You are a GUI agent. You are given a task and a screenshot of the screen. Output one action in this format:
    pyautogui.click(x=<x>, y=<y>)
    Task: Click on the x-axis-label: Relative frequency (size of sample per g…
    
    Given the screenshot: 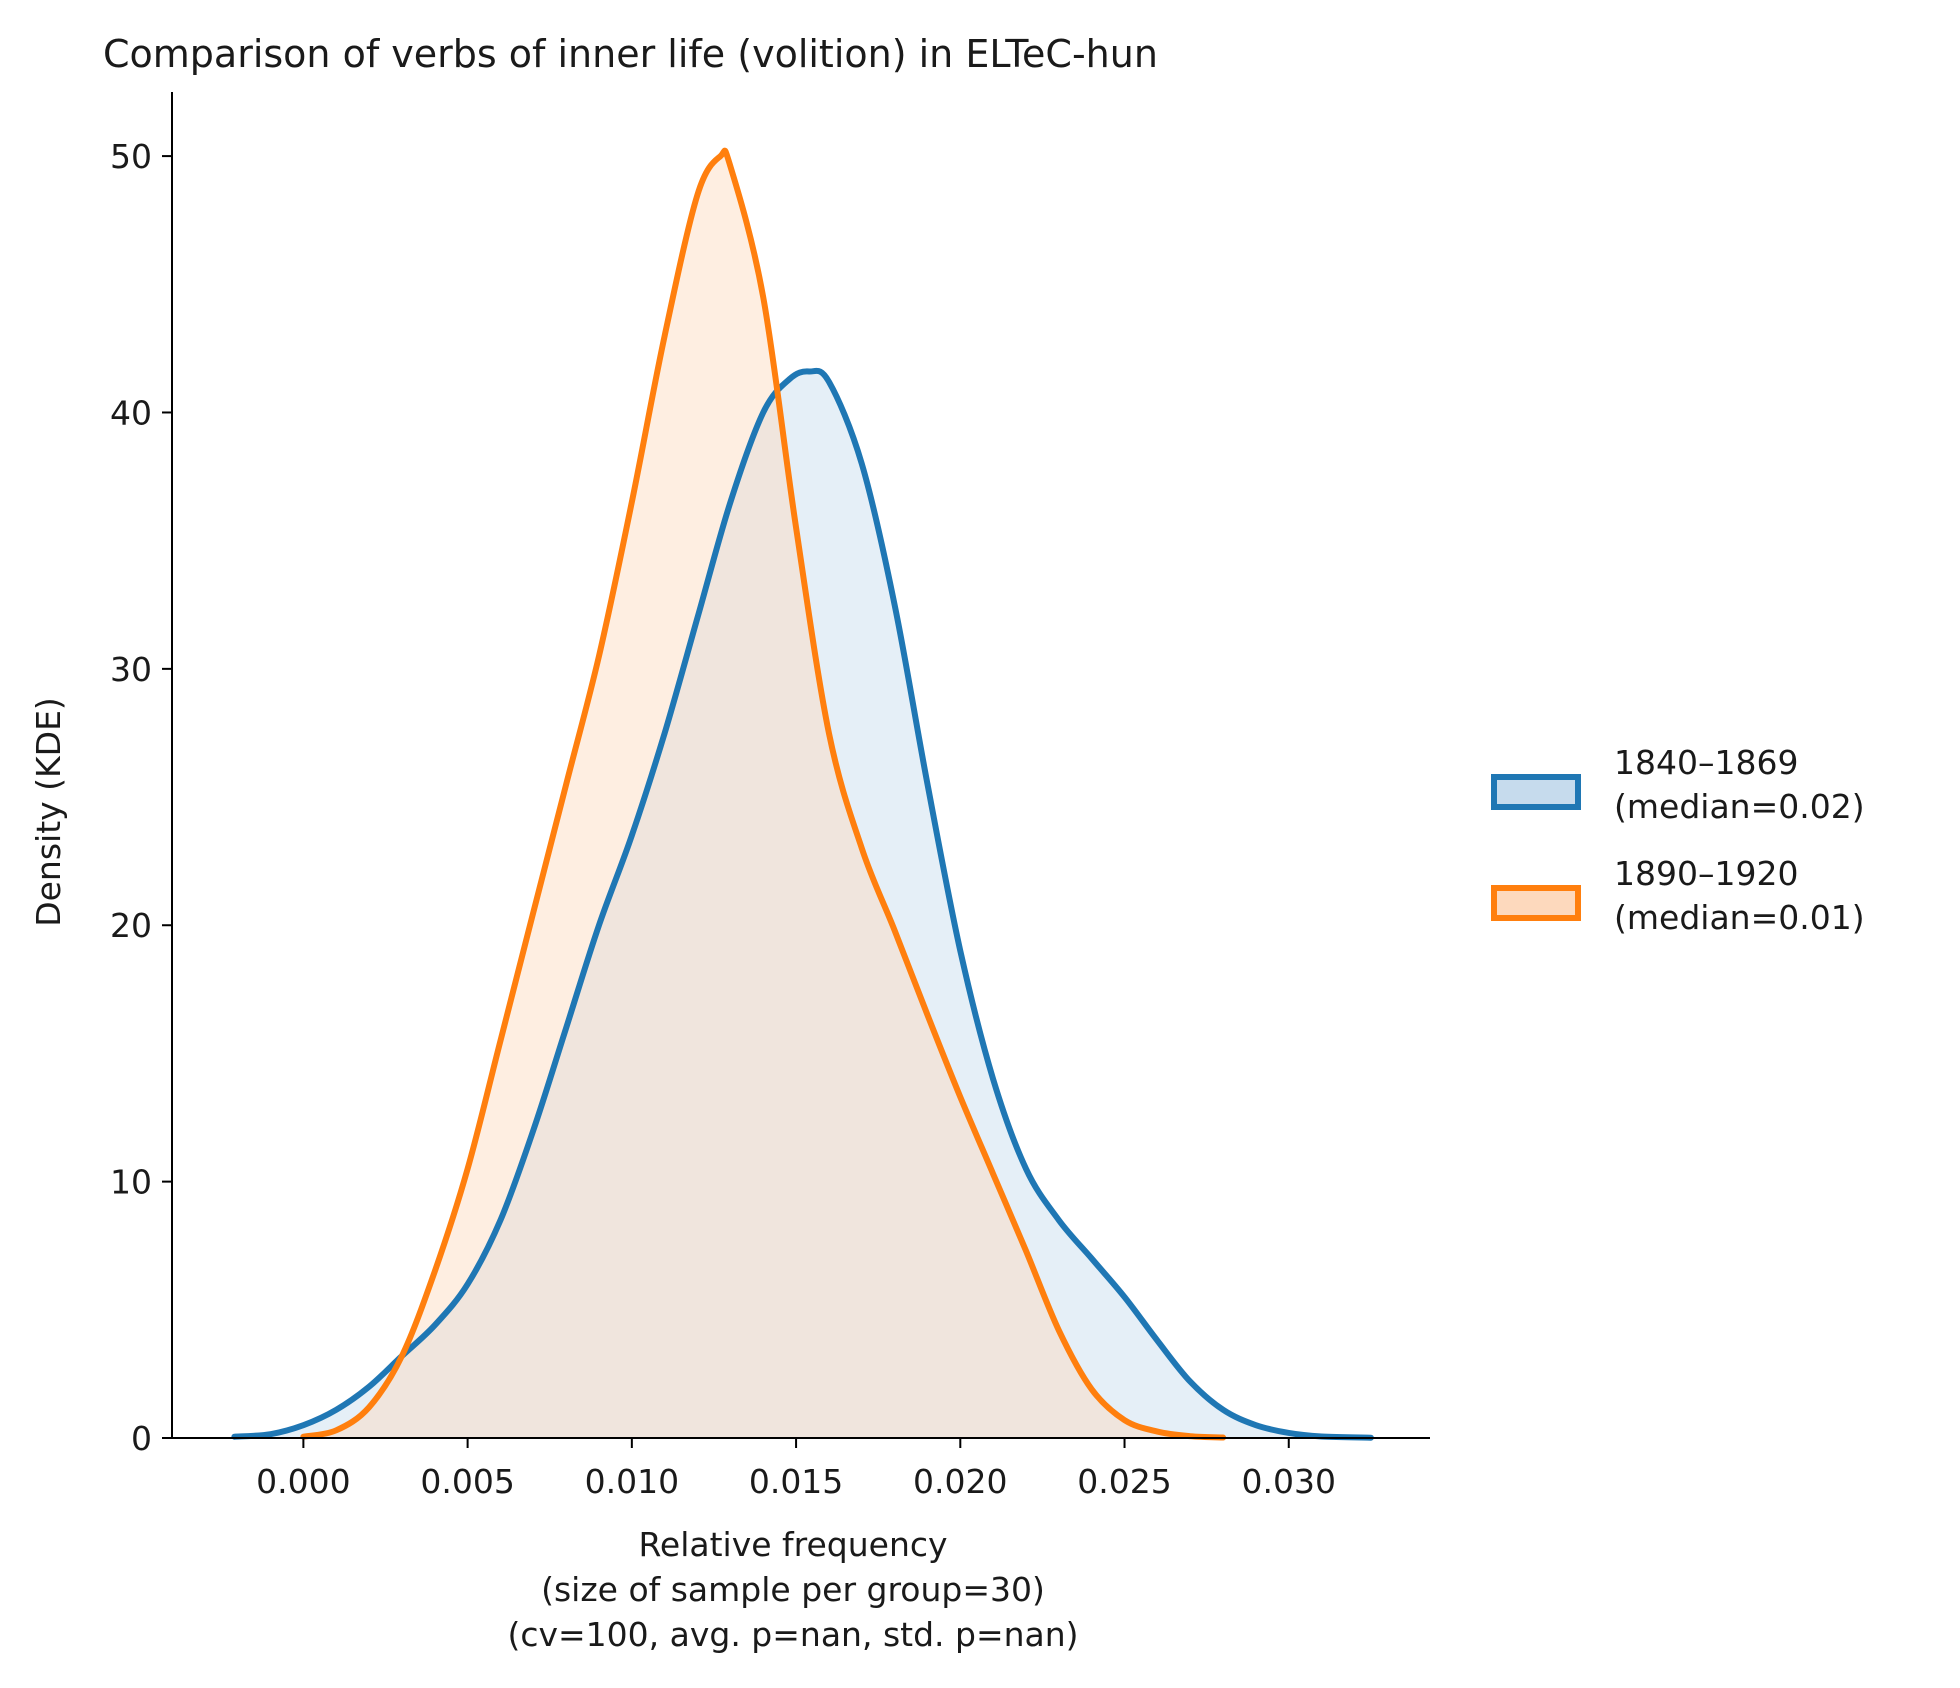 What is the action you would take?
    pyautogui.click(x=792, y=1589)
    